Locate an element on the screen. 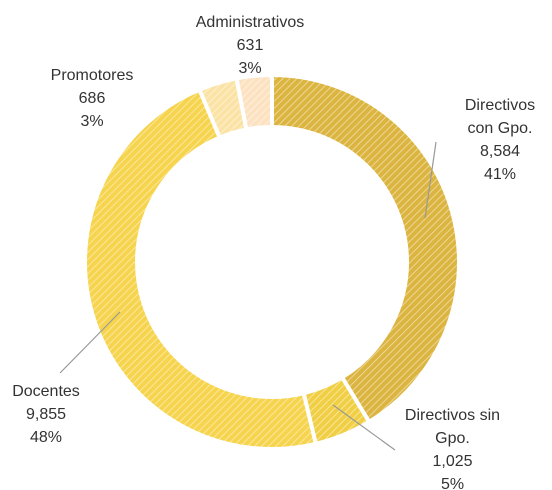 The height and width of the screenshot is (490, 552). segment-label: Administrativos 631 3% is located at coordinates (250, 45).